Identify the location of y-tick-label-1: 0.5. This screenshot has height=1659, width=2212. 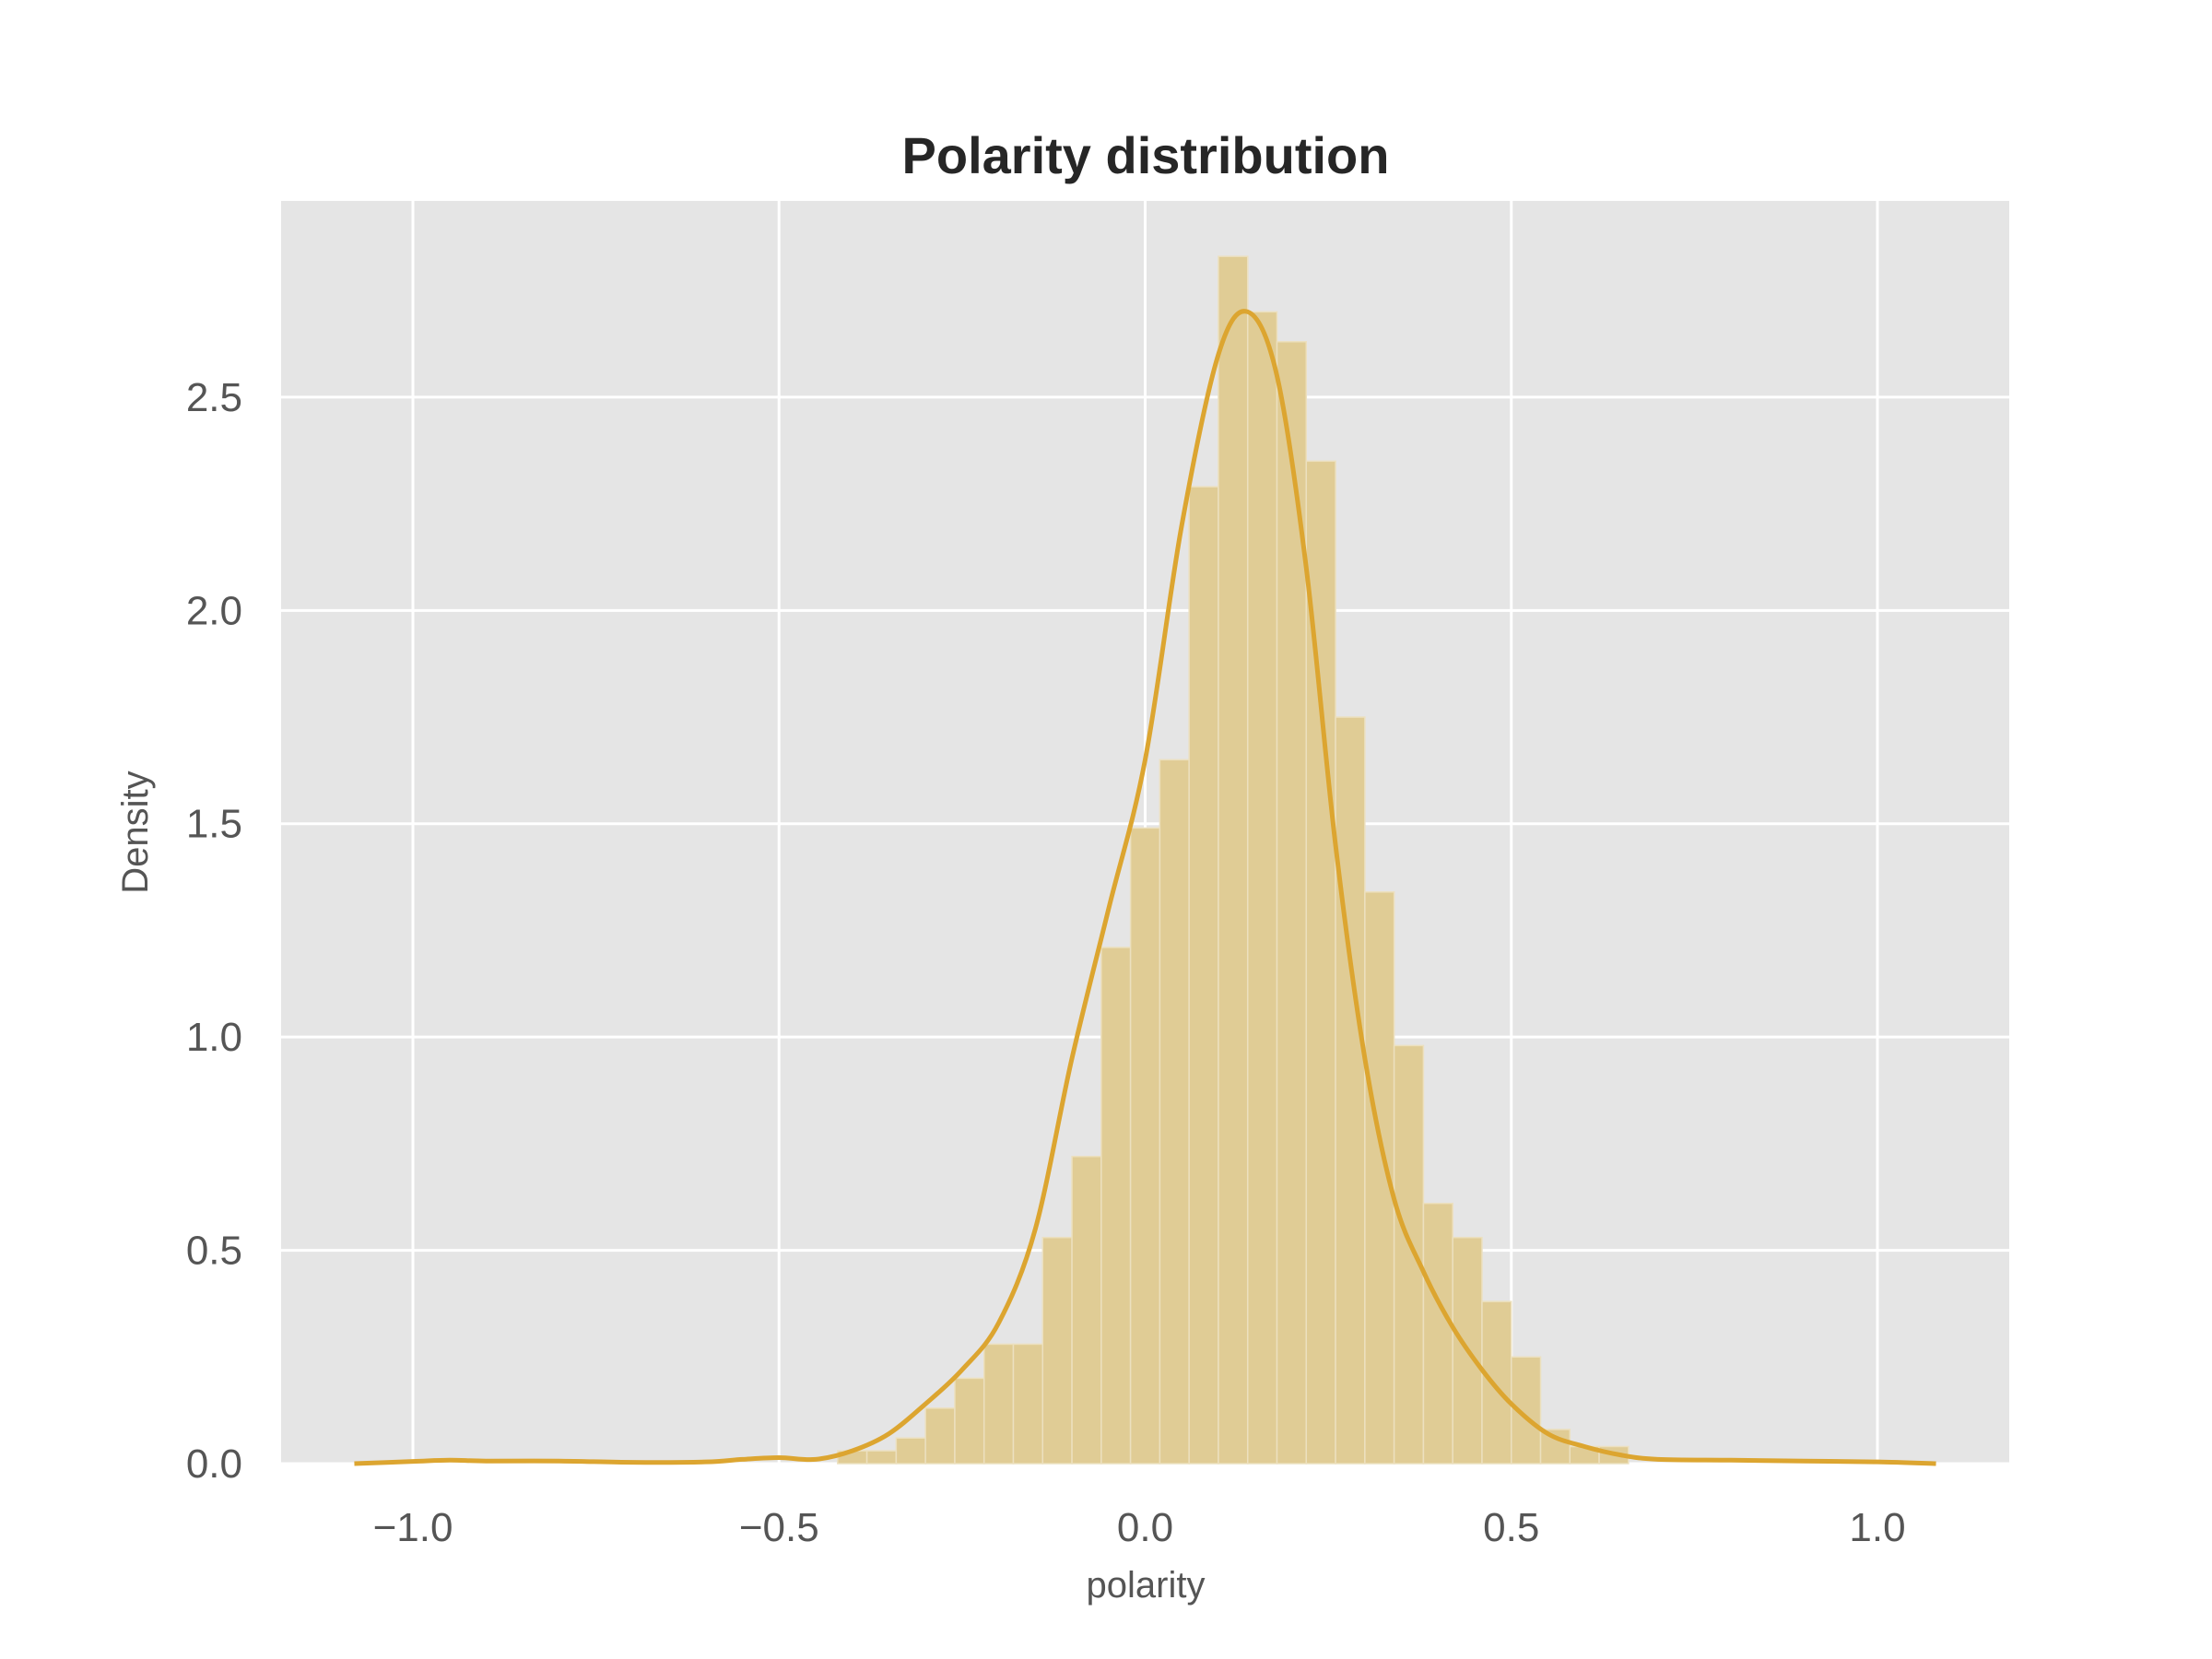
(214, 1251).